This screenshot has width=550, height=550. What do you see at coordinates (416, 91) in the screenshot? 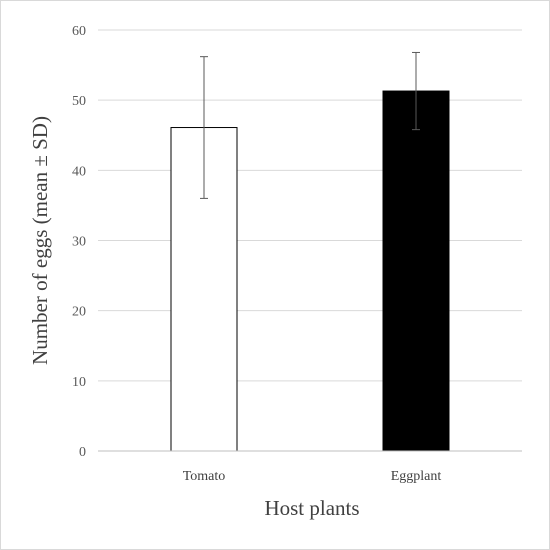
I see `error-bar-eggplant` at bounding box center [416, 91].